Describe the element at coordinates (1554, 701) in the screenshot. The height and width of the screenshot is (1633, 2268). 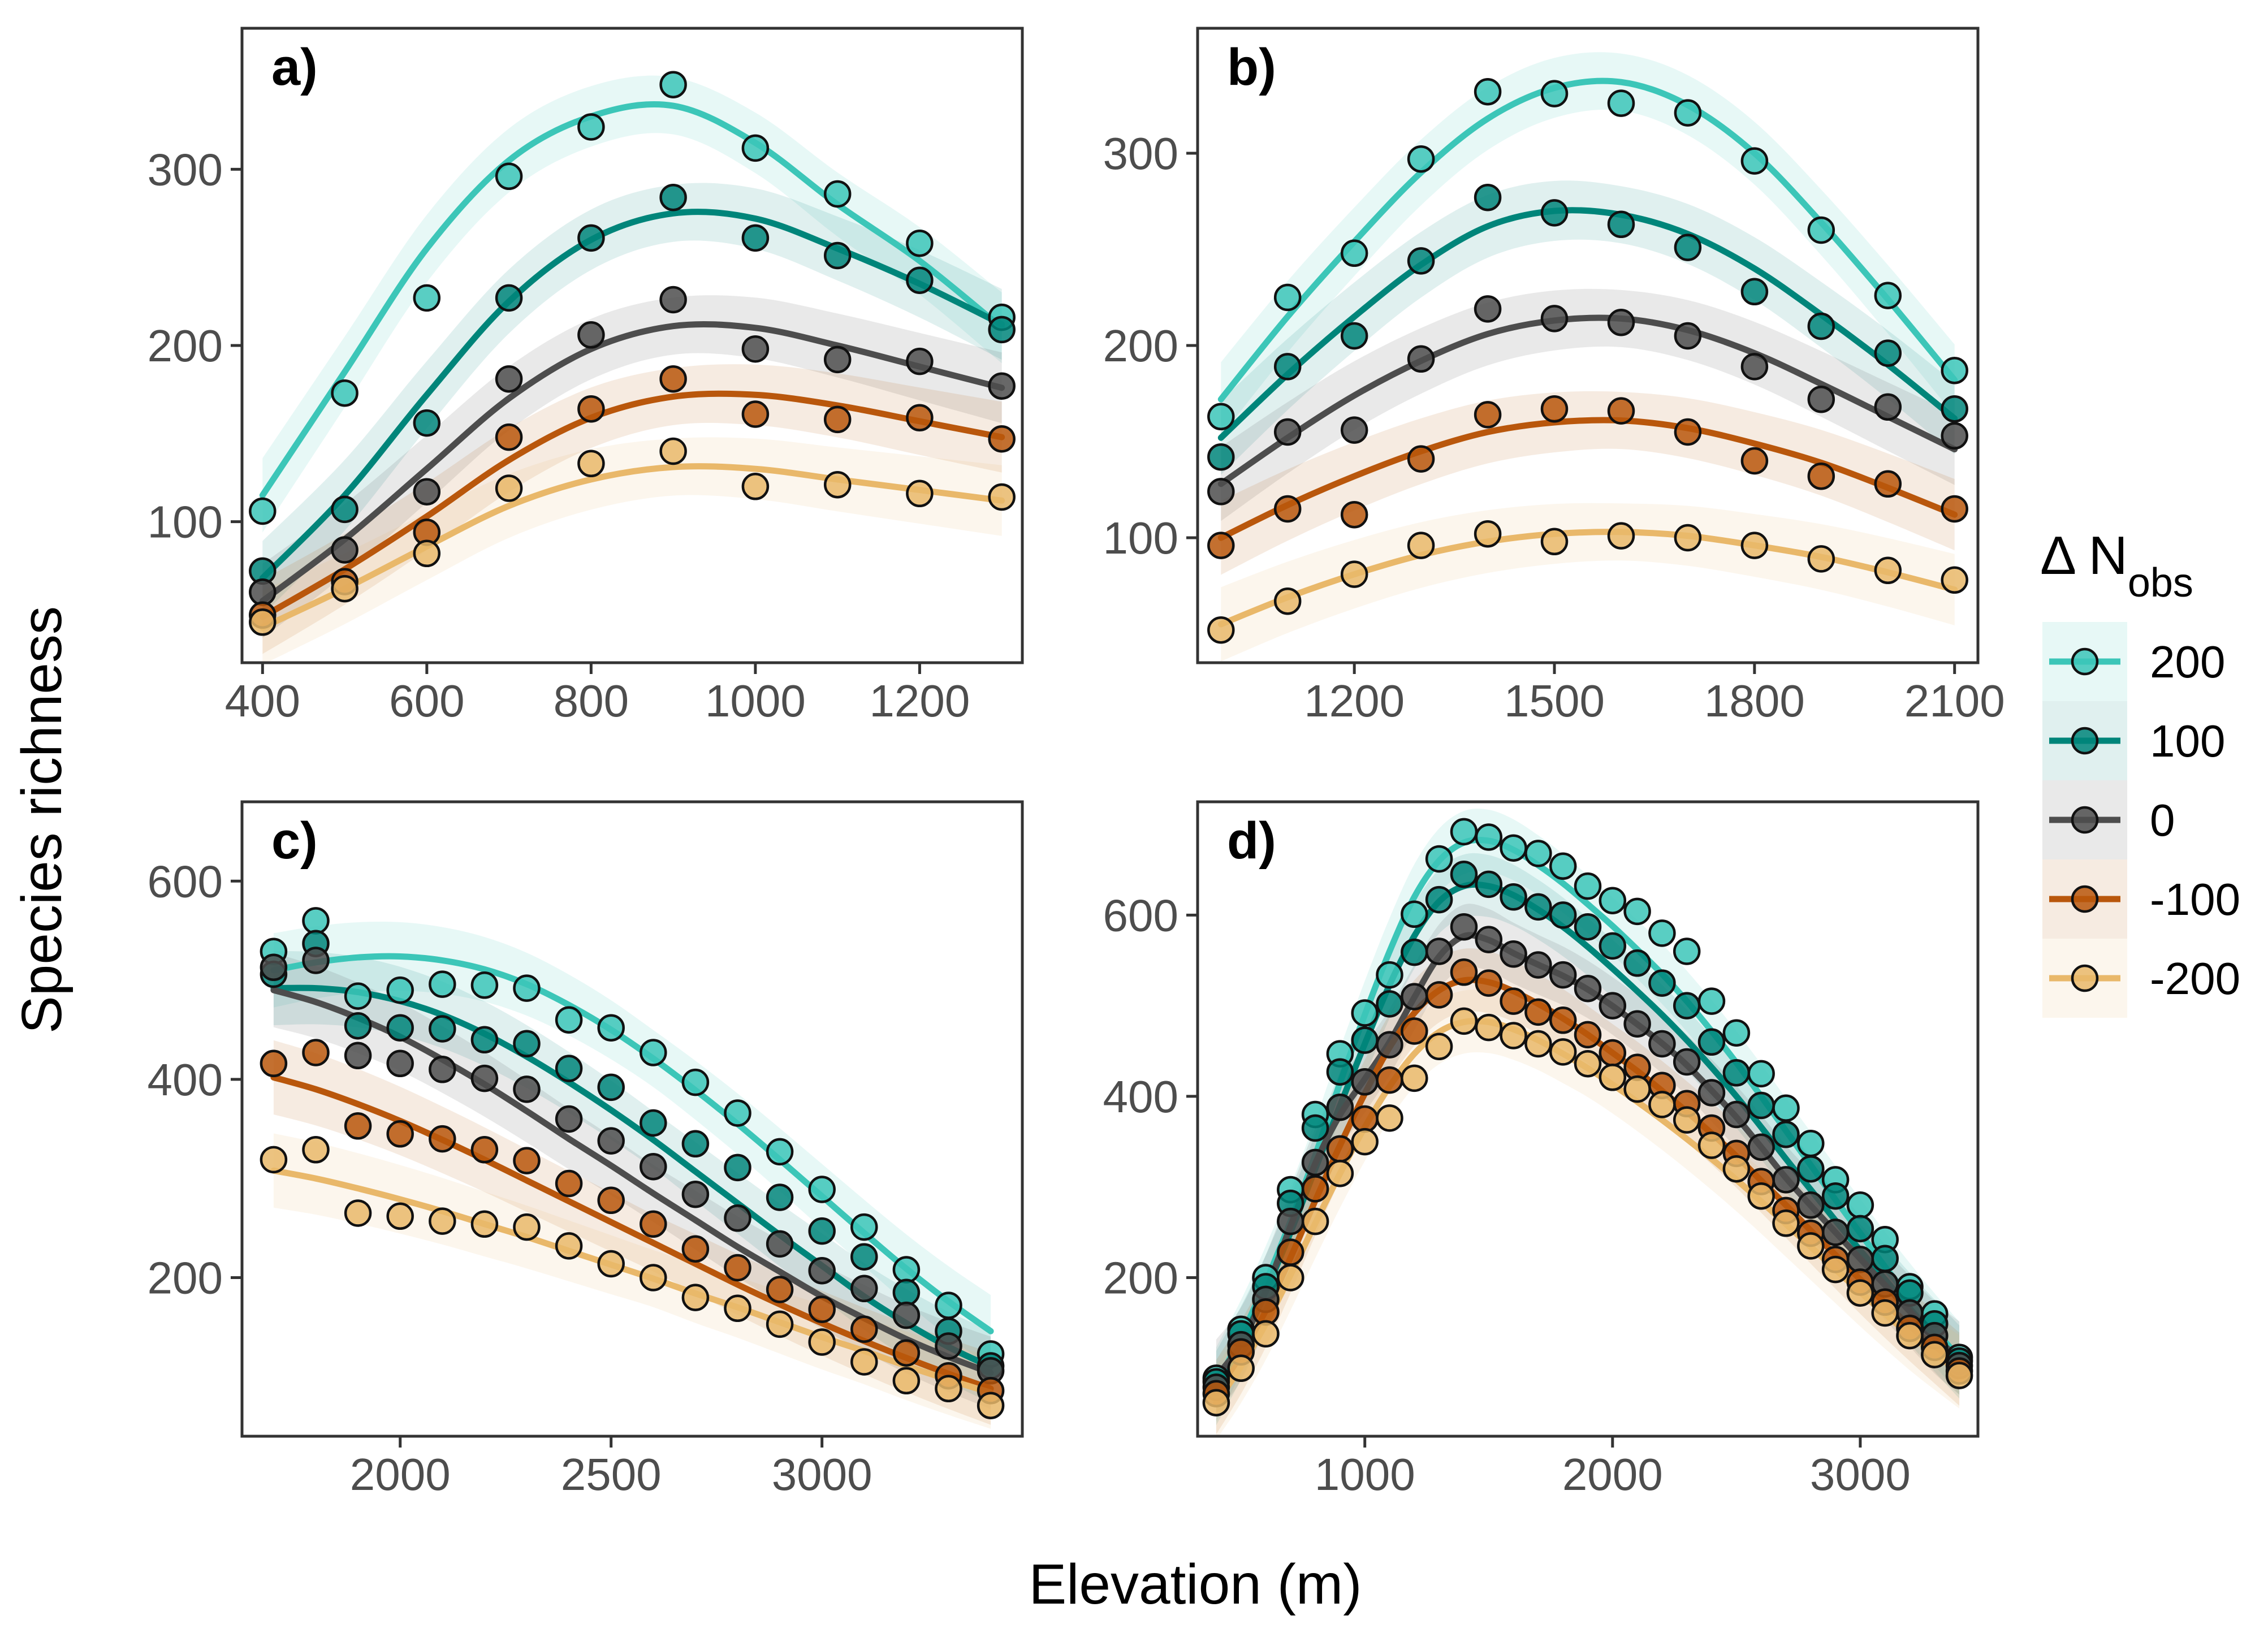
I see `x-tick-label: 1500` at that location.